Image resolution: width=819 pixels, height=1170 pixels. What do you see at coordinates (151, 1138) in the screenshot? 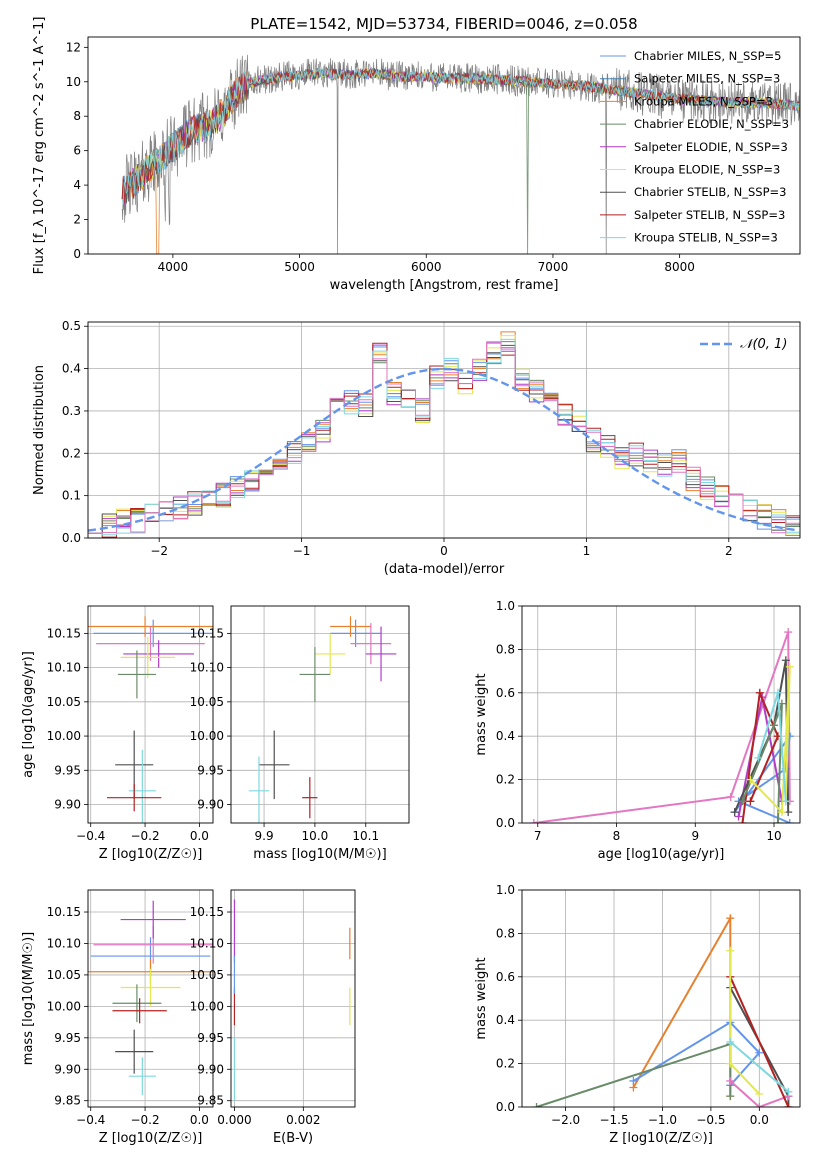
I see `x-axis-label: Z [log10(Z/Z☉)]` at bounding box center [151, 1138].